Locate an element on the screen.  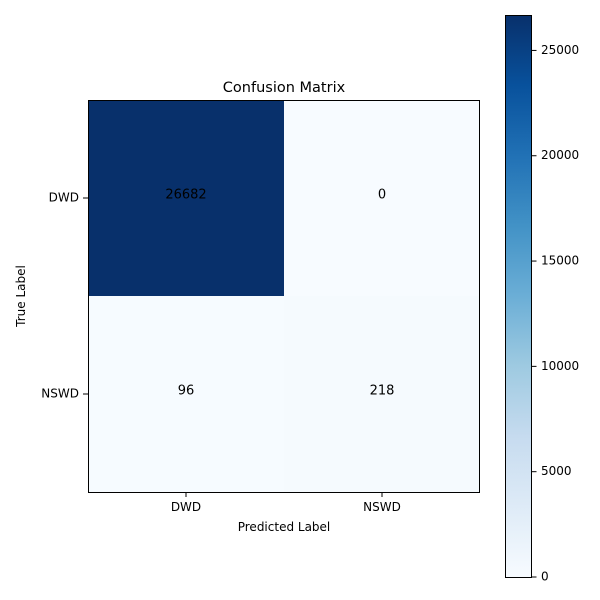
chart-title: Confusion Matrix is located at coordinates (284, 88).